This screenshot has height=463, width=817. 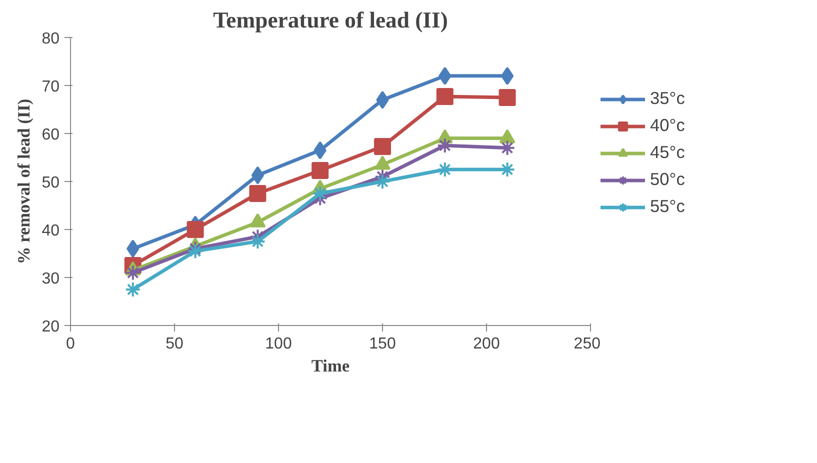 What do you see at coordinates (278, 344) in the screenshot?
I see `x-tick-label: 100` at bounding box center [278, 344].